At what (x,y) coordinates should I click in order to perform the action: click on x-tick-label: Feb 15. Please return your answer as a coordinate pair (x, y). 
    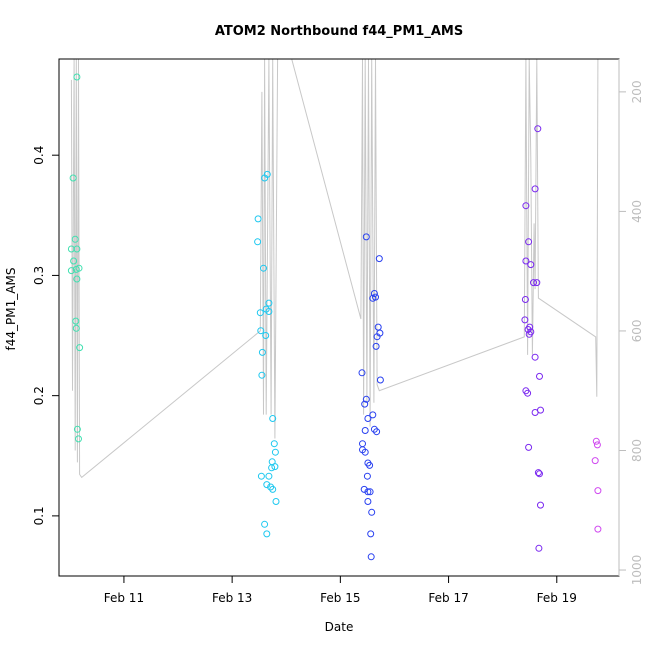
    Looking at the image, I should click on (340, 598).